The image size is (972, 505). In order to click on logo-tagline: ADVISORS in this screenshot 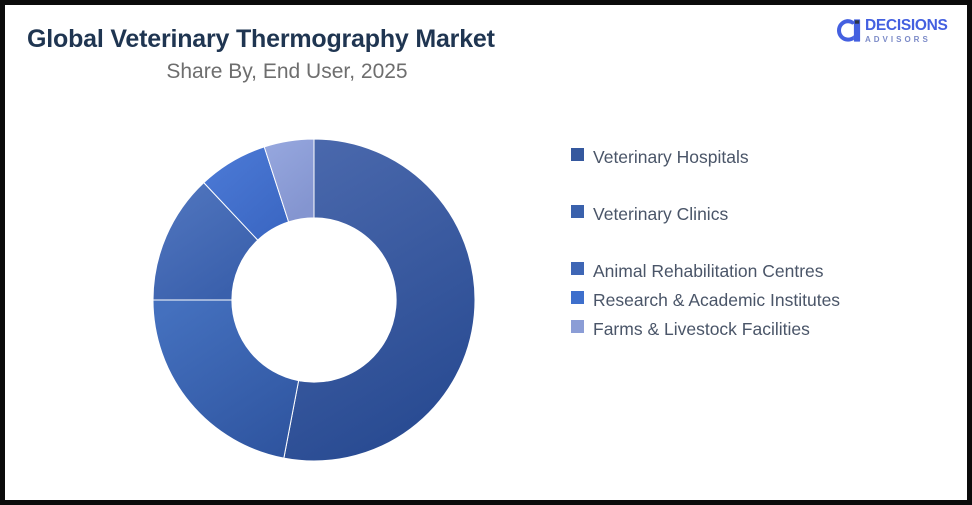, I will do `click(898, 39)`.